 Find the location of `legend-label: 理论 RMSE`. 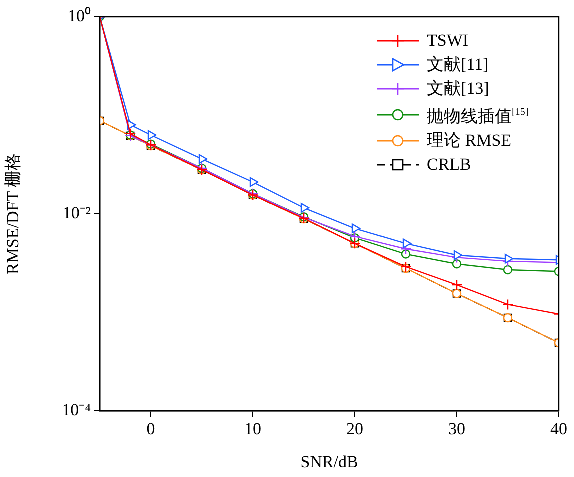

legend-label: 理论 RMSE is located at coordinates (469, 141).